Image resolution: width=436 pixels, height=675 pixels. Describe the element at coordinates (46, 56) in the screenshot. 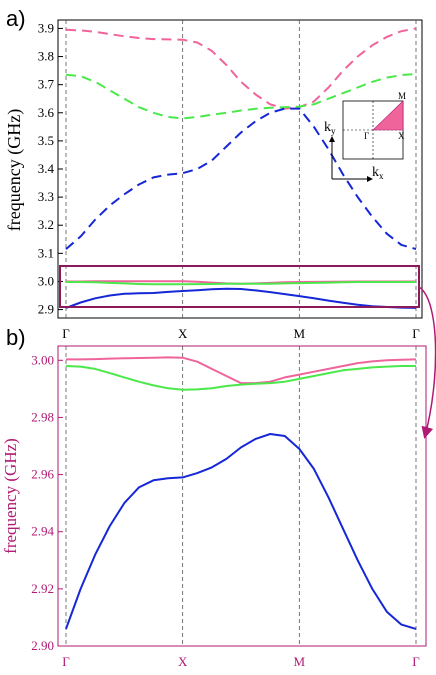

I see `ytick-label-9: 3.8` at that location.